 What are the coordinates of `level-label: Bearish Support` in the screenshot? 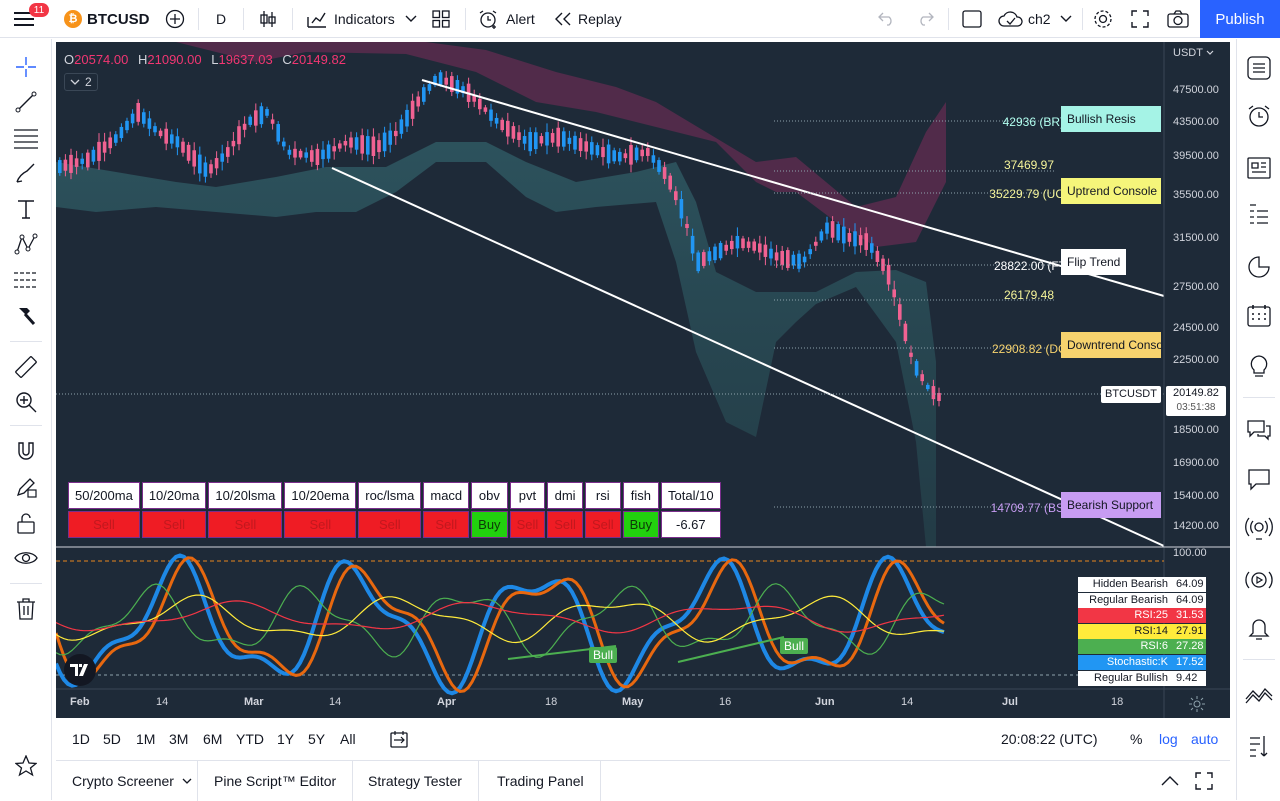 It's located at (1111, 505).